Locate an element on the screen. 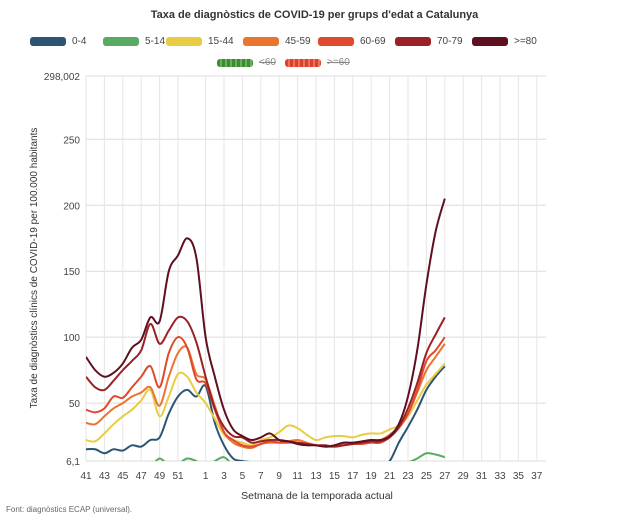 The height and width of the screenshot is (523, 629). x-tick-label: 7 is located at coordinates (261, 476).